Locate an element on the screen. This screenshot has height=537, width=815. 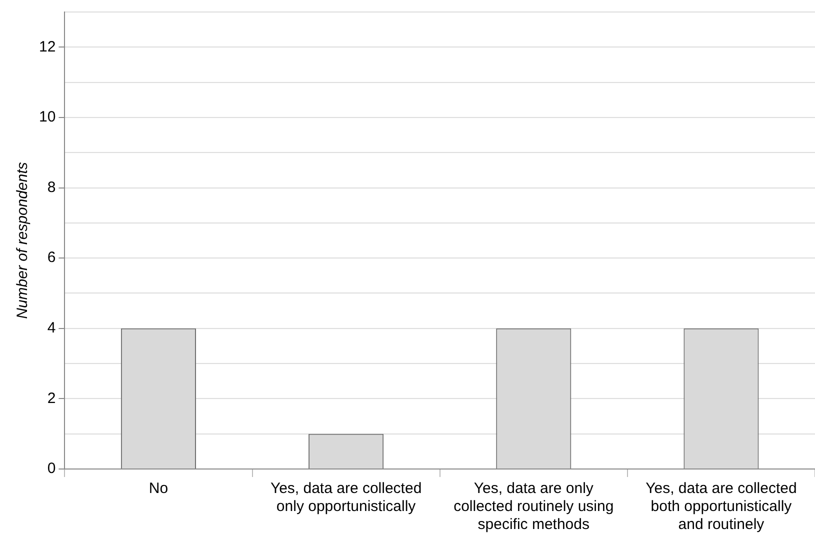
x-tick-label: Yes, data are collected both opportunistically and routinely is located at coordinates (721, 507).